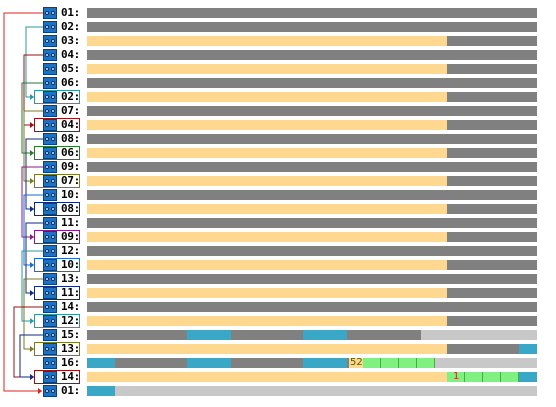 The height and width of the screenshot is (407, 556). I want to click on track-row: 05:, so click(278, 69).